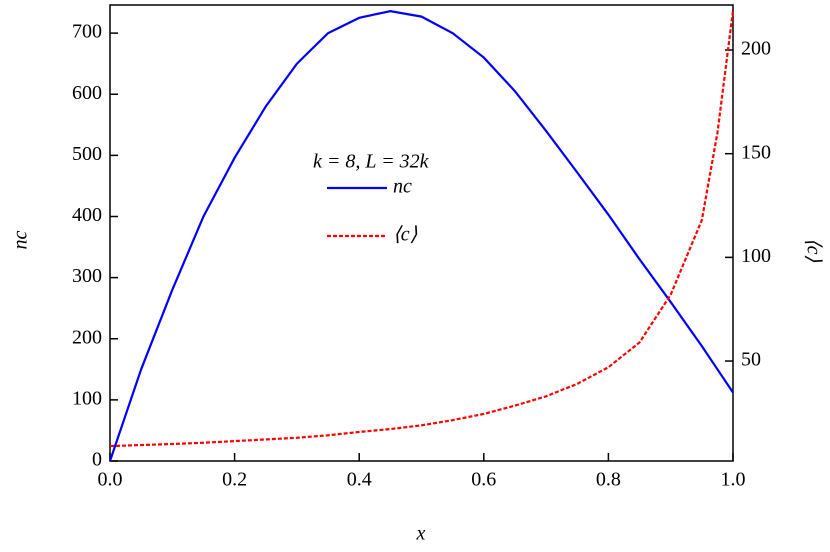  I want to click on y2-tick-label: 150, so click(756, 152).